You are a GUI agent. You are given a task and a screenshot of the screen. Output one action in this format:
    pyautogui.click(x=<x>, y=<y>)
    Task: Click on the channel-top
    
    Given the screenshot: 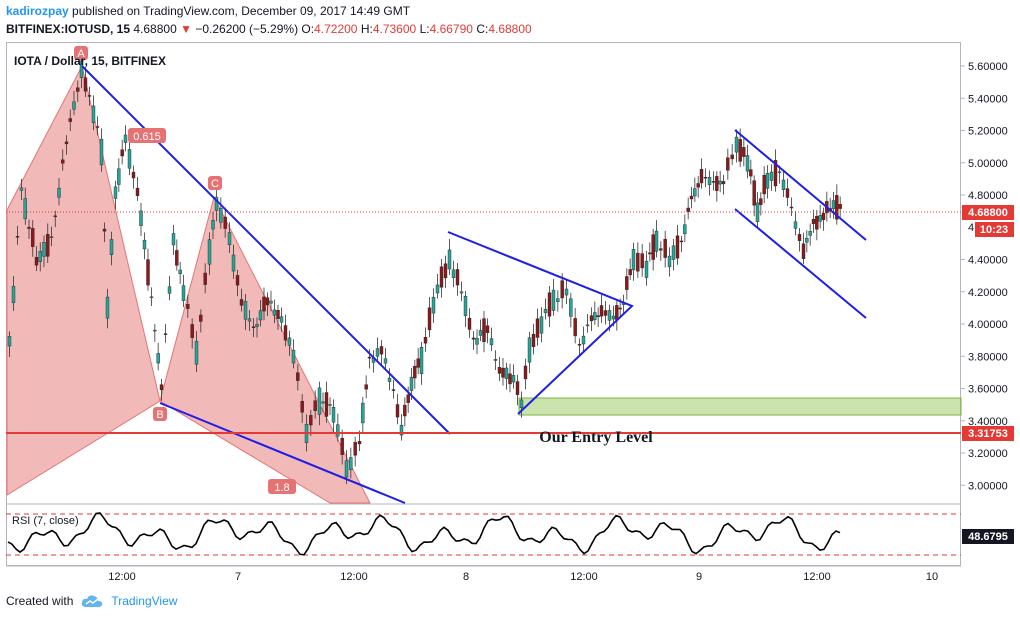 What is the action you would take?
    pyautogui.click(x=800, y=185)
    